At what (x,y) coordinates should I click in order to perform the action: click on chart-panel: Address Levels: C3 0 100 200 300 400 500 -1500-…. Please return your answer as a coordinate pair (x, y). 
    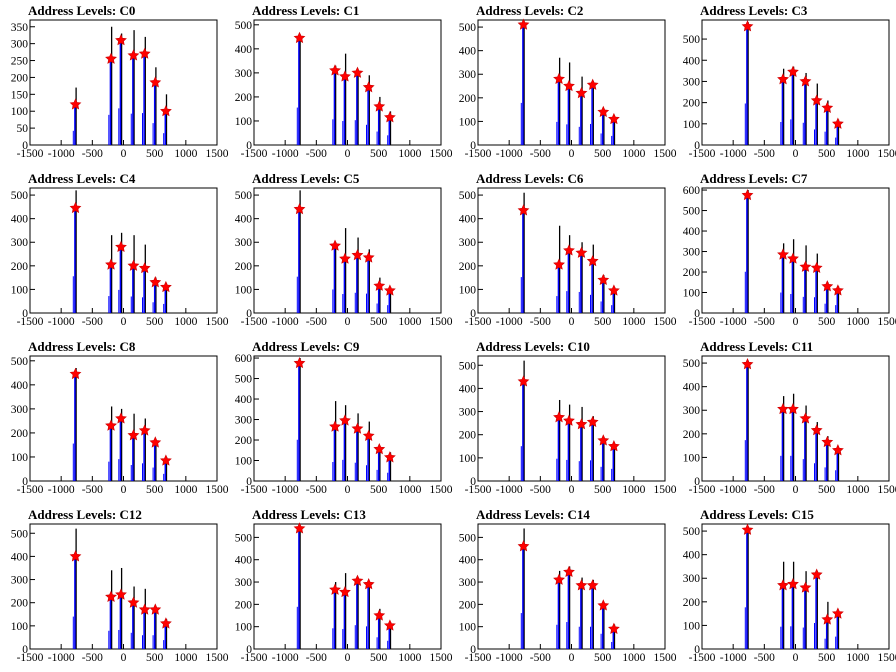
    Looking at the image, I should click on (784, 84).